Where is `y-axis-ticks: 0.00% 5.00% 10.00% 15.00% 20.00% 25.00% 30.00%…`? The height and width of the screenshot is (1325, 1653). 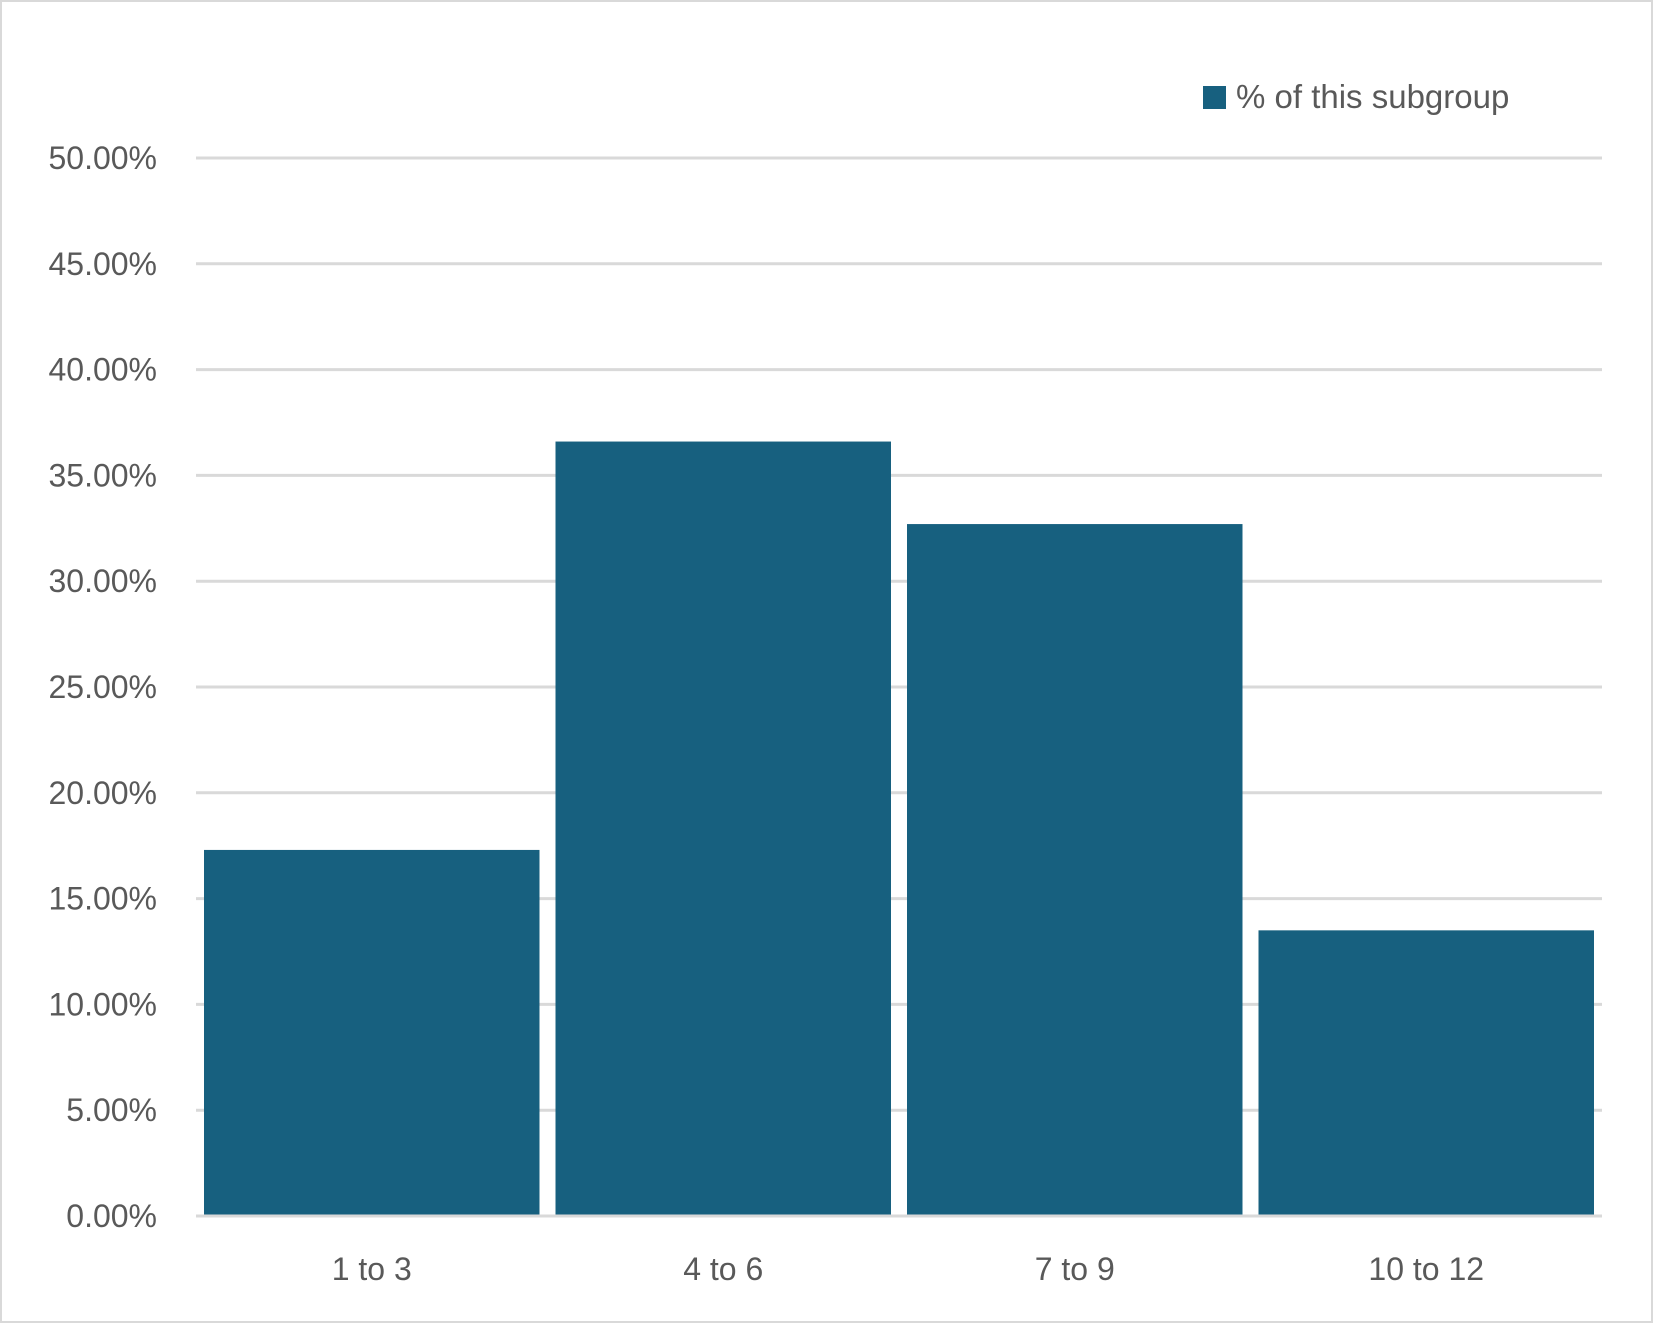
y-axis-ticks: 0.00% 5.00% 10.00% 15.00% 20.00% 25.00% 30.00%… is located at coordinates (102, 687).